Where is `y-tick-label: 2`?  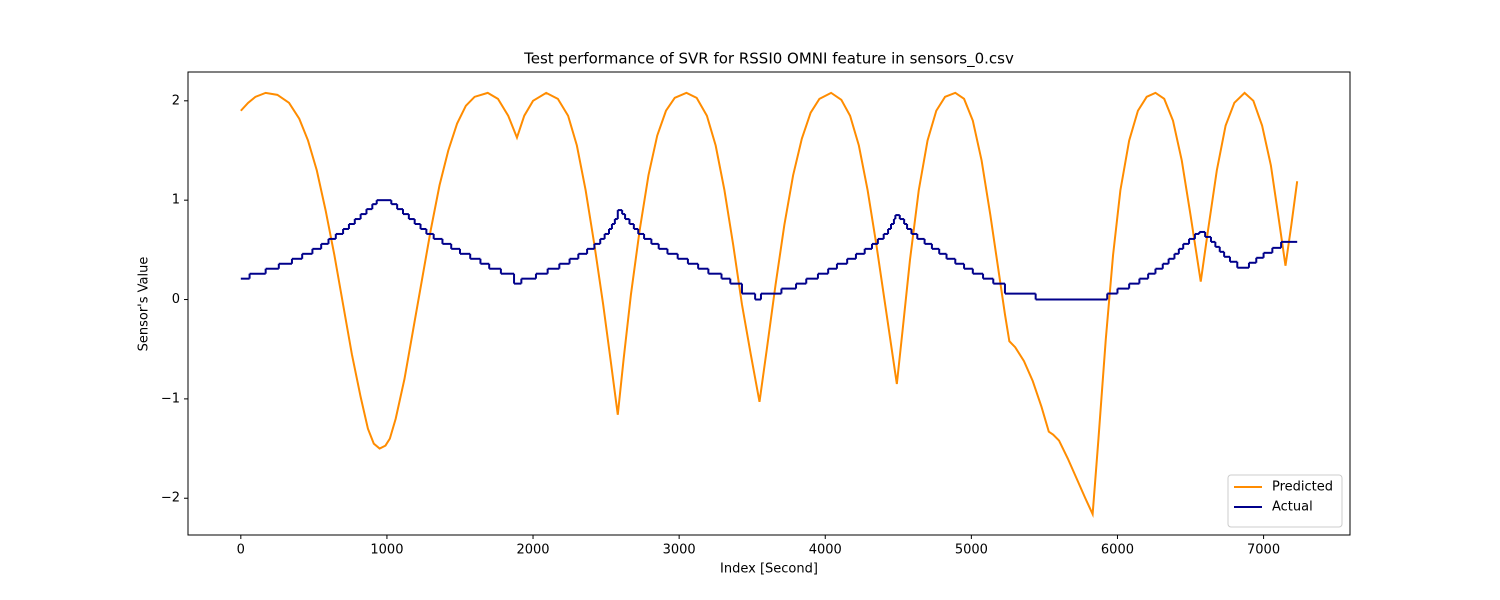
y-tick-label: 2 is located at coordinates (176, 100).